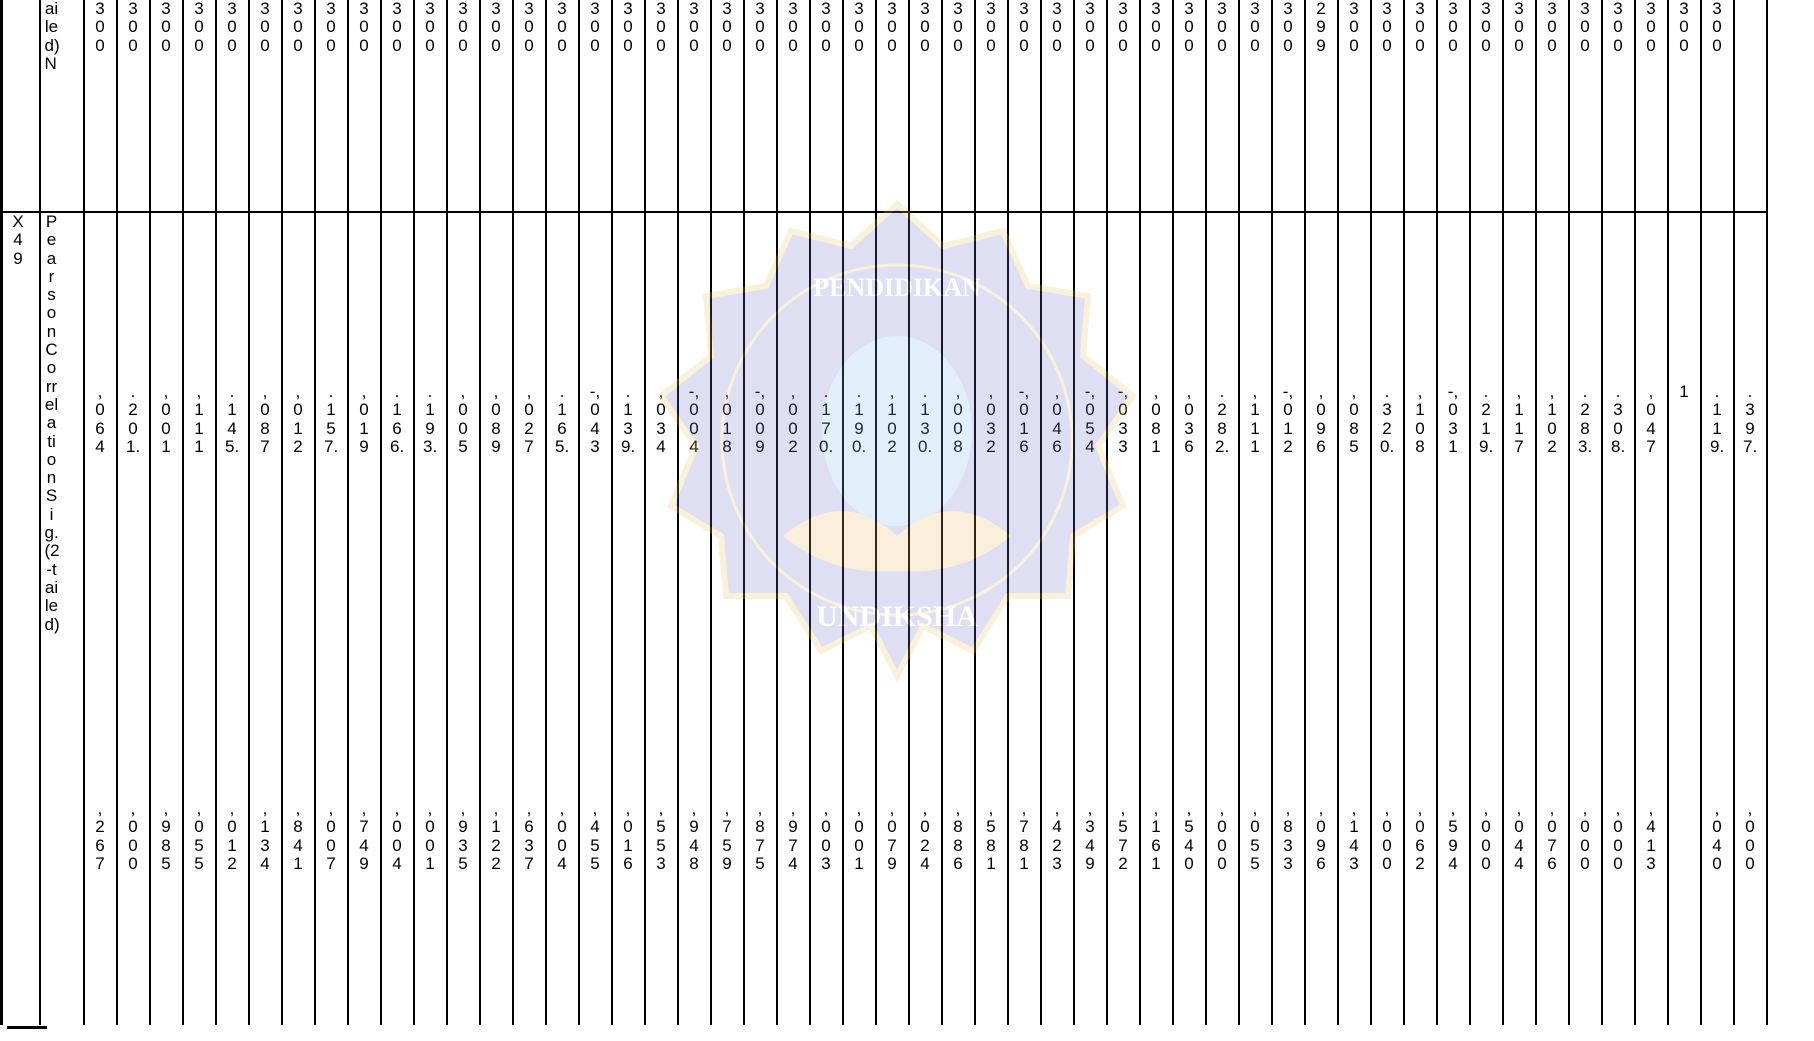 The height and width of the screenshot is (1041, 1814). What do you see at coordinates (958, 618) in the screenshot?
I see `value-cell: ,008 ,886` at bounding box center [958, 618].